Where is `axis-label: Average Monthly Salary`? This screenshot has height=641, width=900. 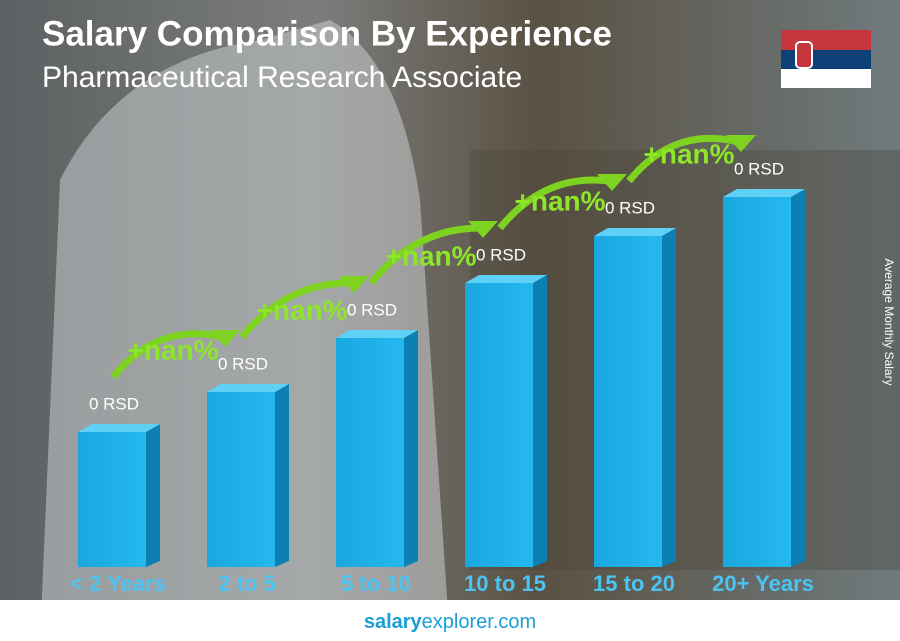
axis-label: Average Monthly Salary is located at coordinates (889, 321).